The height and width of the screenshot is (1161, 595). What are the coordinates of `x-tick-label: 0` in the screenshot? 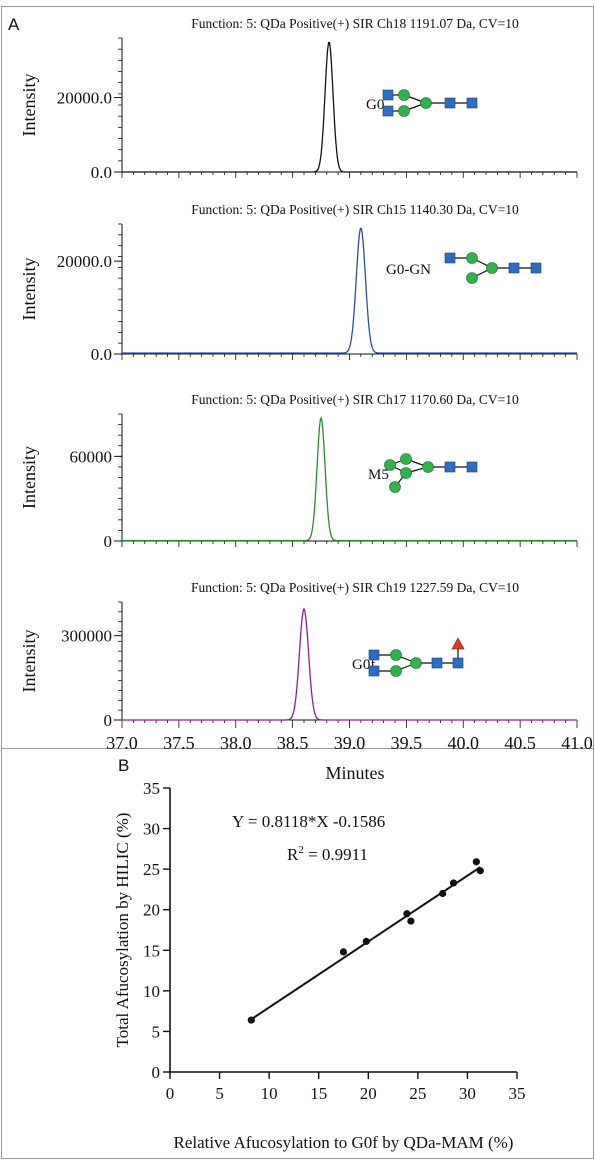 It's located at (170, 1093).